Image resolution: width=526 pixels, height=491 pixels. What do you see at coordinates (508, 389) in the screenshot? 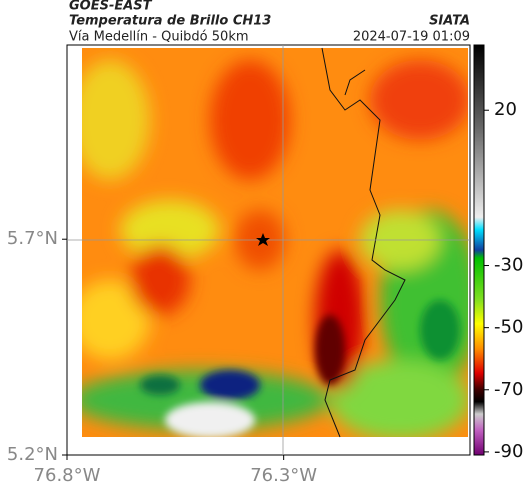
I see `colorbar-tick-label: -70` at bounding box center [508, 389].